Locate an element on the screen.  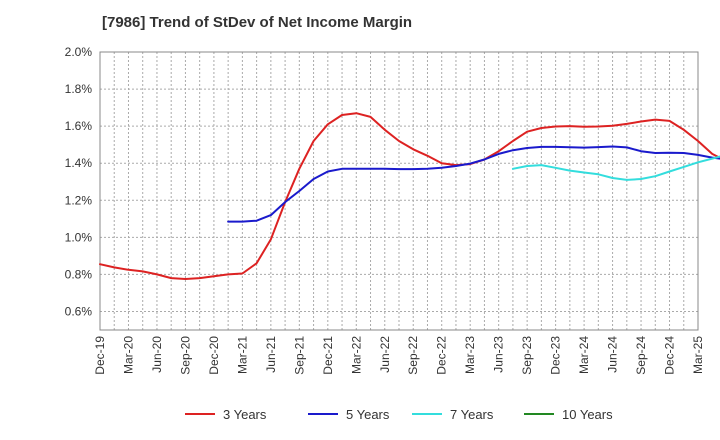
x-tick-label: Mar-25 is located at coordinates (698, 355).